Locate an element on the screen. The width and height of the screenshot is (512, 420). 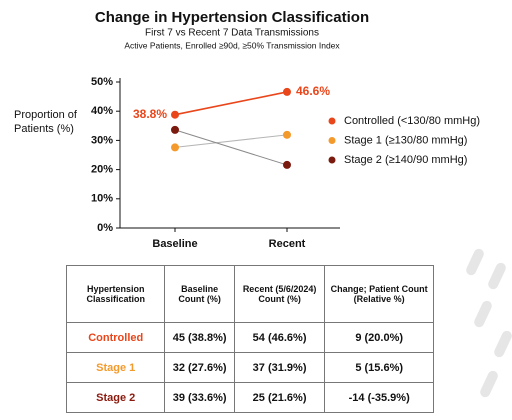
x-tick-label: Baseline is located at coordinates (174, 244).